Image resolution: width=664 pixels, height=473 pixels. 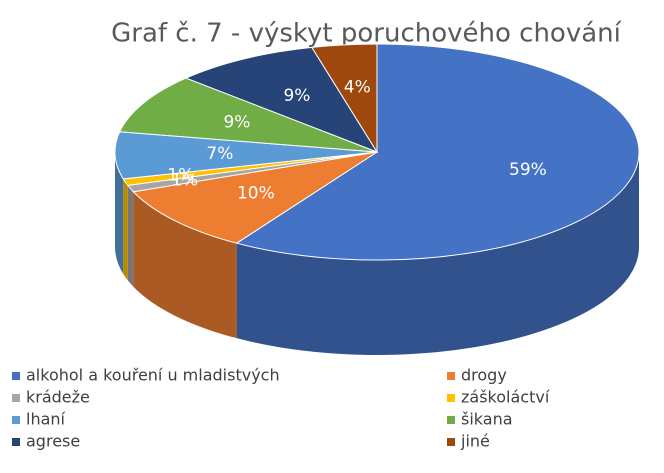 What do you see at coordinates (153, 375) in the screenshot?
I see `legend-label: alkohol a kouření u mladistvých` at bounding box center [153, 375].